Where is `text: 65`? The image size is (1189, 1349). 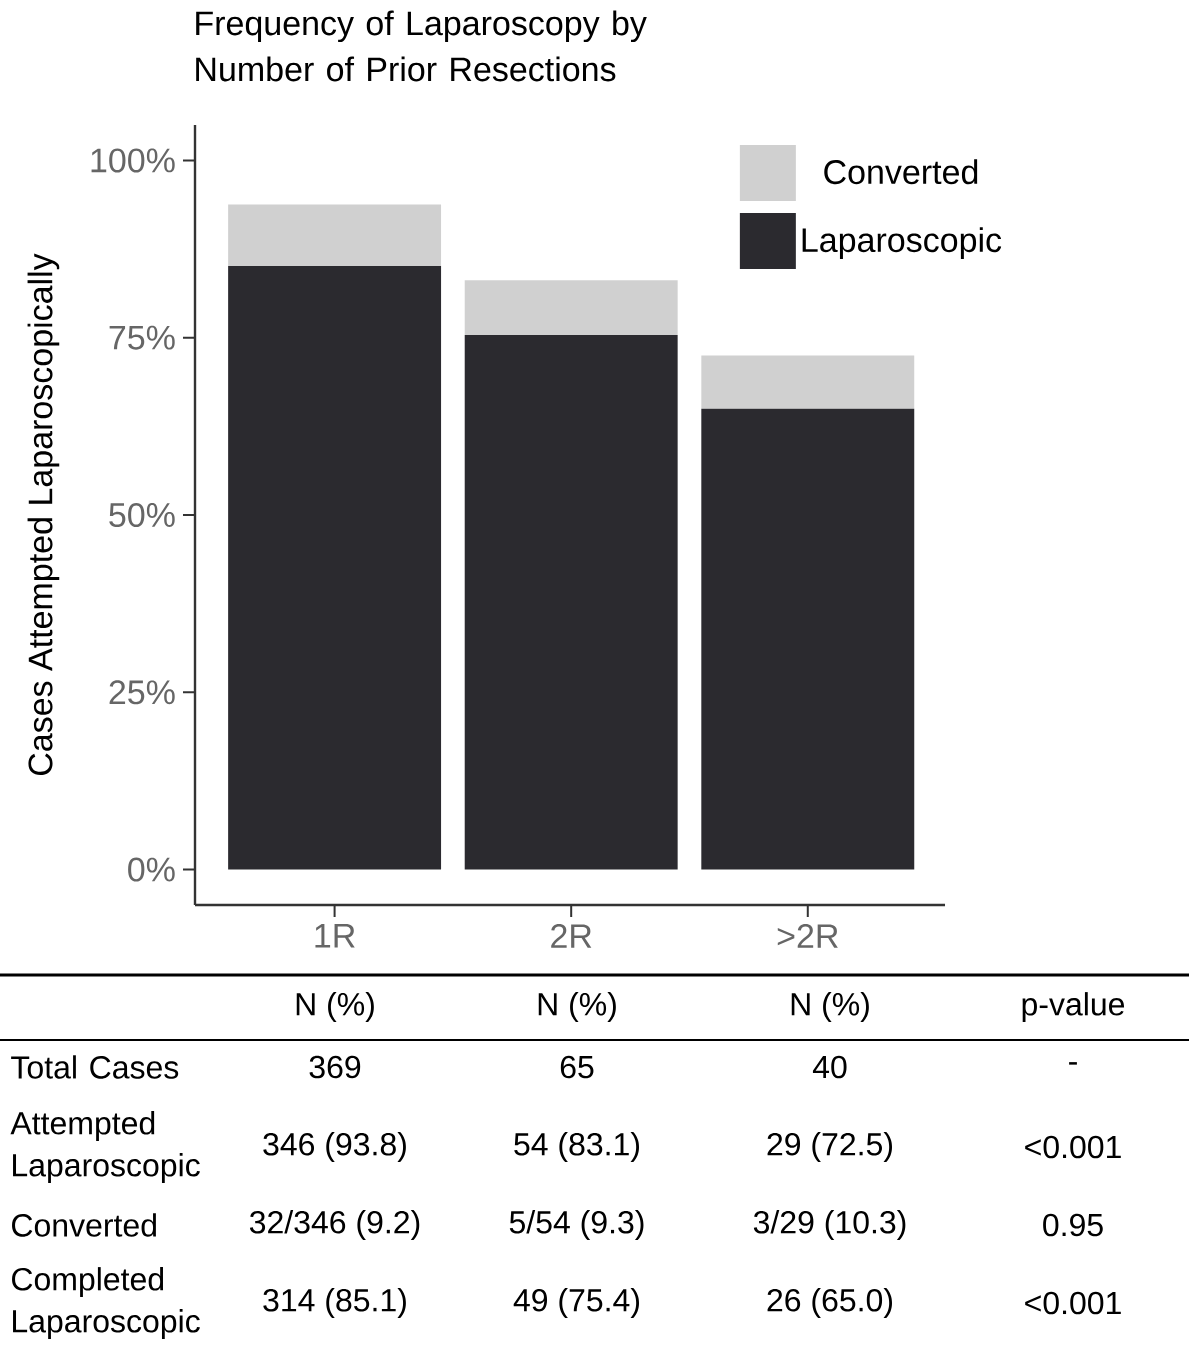 text: 65 is located at coordinates (577, 1067).